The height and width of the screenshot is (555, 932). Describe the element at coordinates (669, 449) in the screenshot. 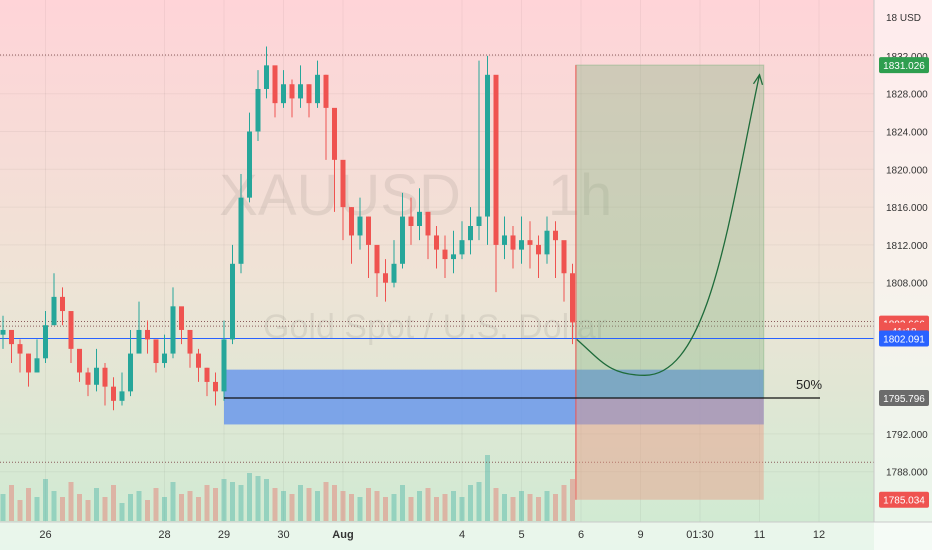

I see `position-stop-area` at that location.